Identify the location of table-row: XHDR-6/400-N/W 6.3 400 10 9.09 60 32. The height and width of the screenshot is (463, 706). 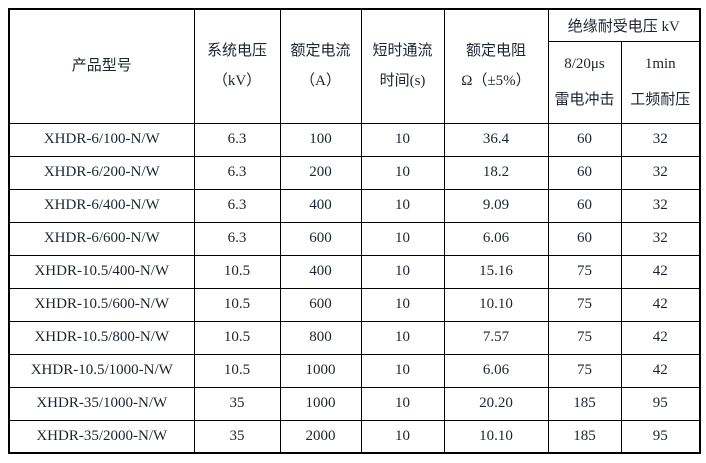
(354, 205).